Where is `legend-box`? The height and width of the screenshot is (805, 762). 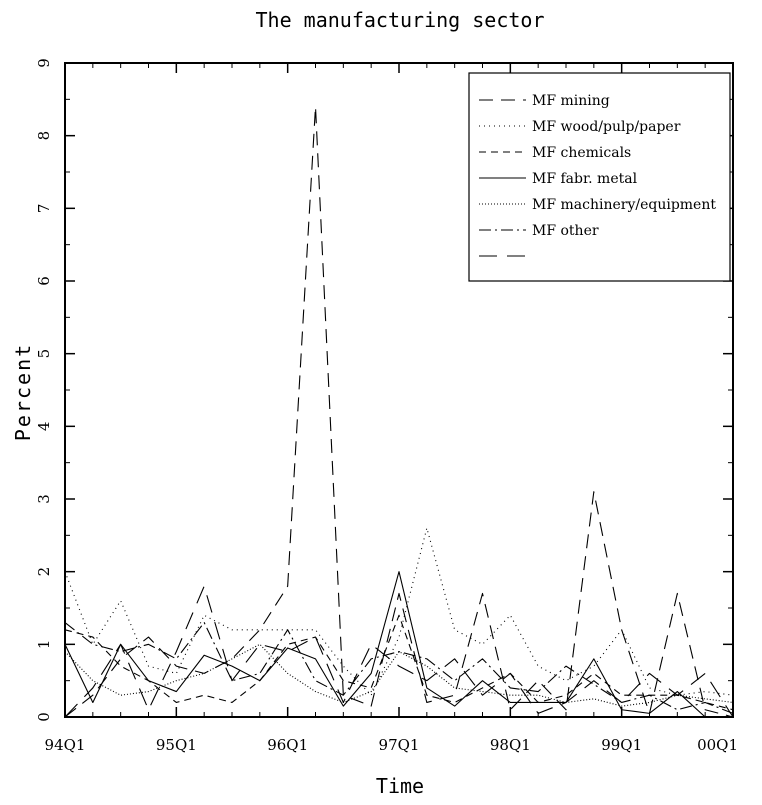 legend-box is located at coordinates (599, 177).